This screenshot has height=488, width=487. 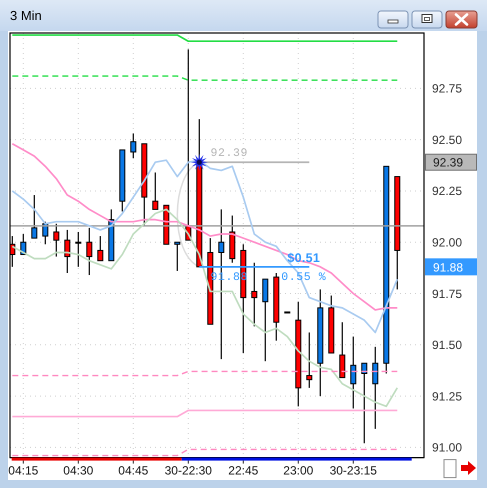 I want to click on y-tick-label: 91.50, so click(x=447, y=345).